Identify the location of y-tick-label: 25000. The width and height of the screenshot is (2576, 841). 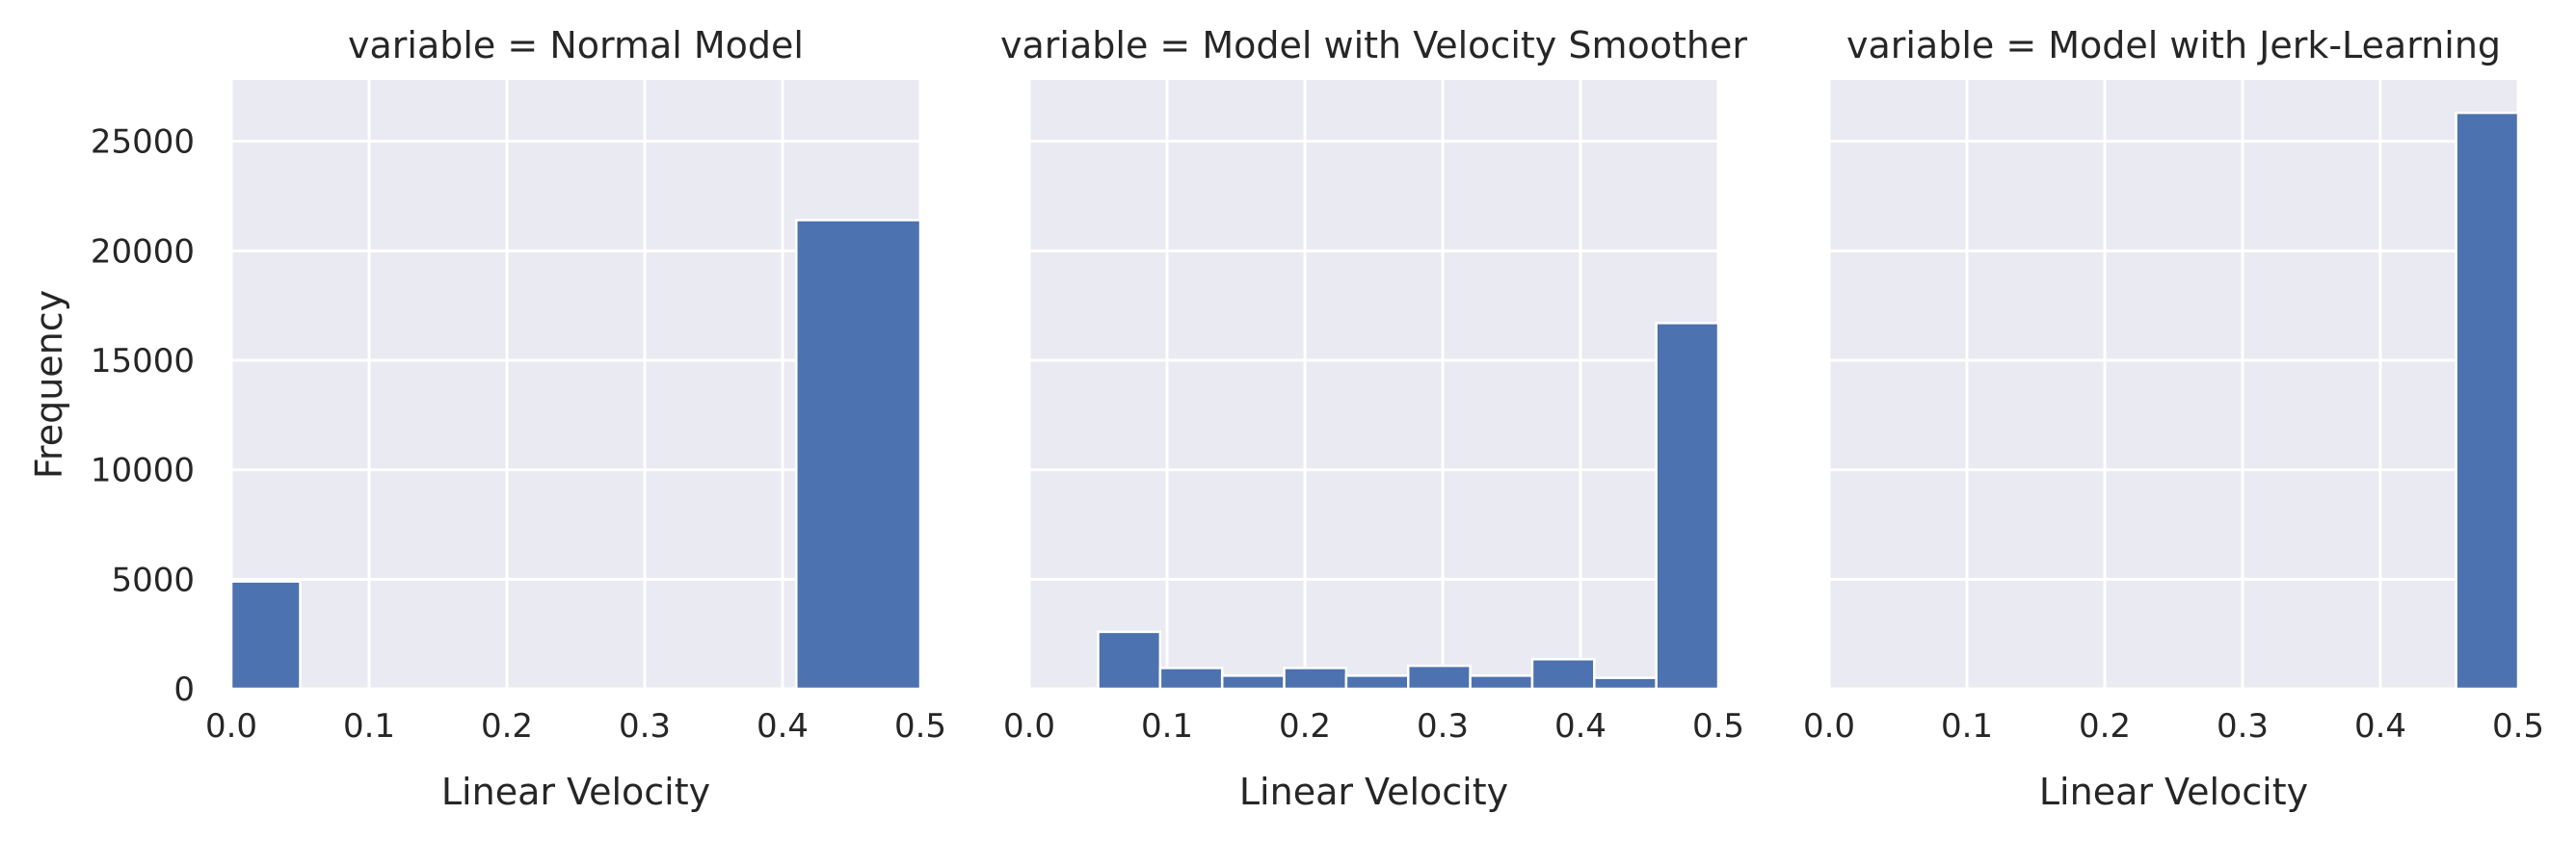
(143, 142).